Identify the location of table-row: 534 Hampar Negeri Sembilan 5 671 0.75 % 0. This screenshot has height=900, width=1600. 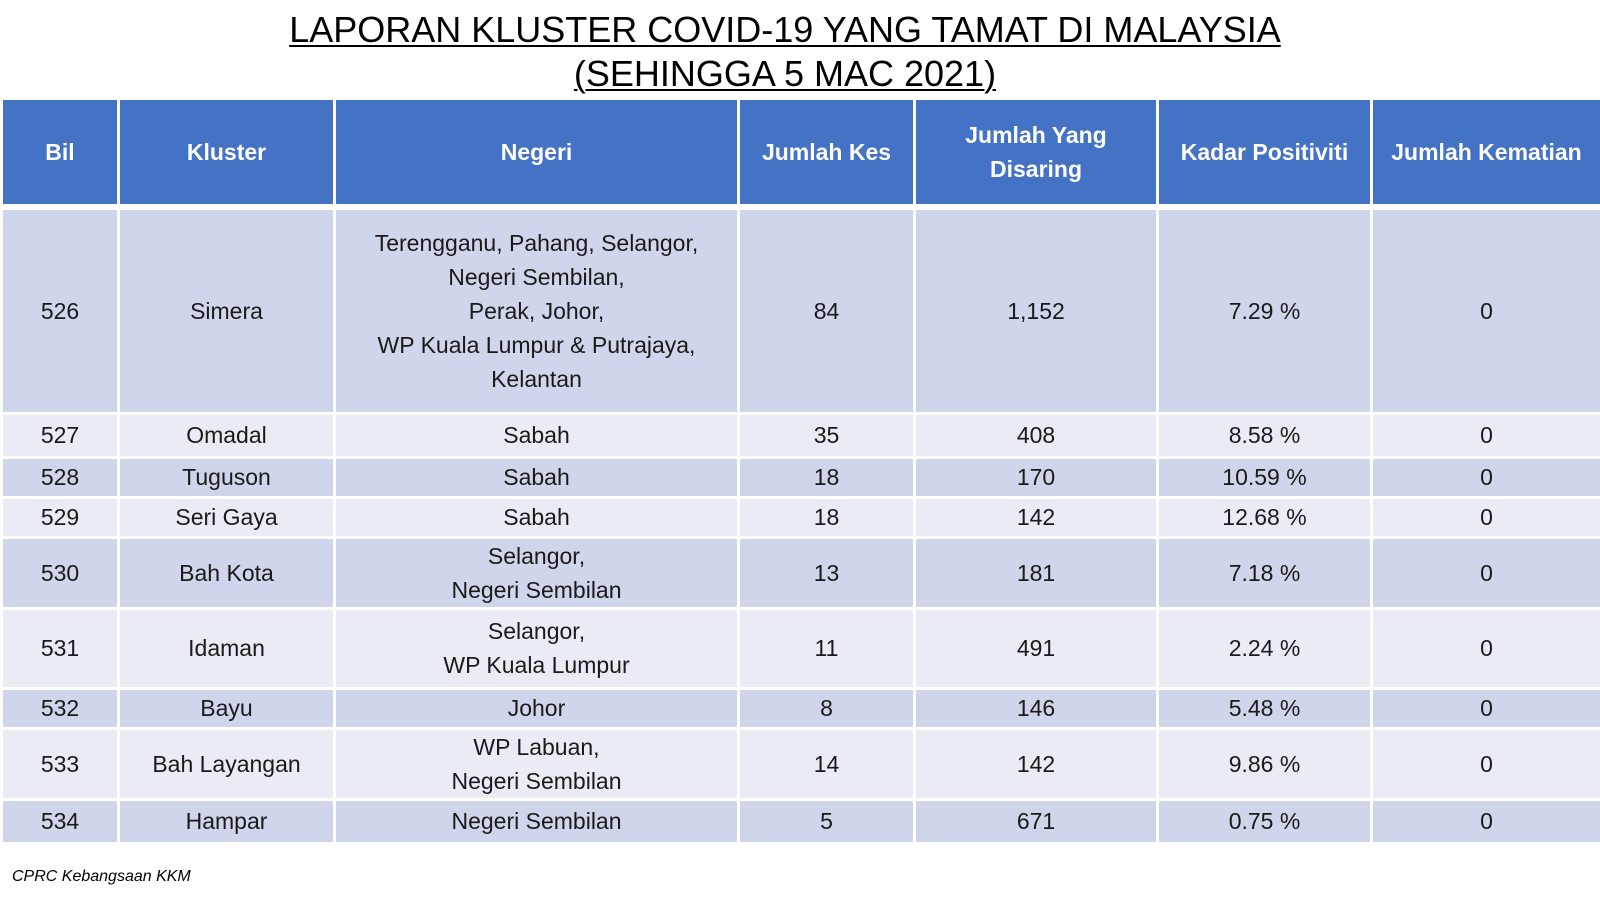
(800, 821).